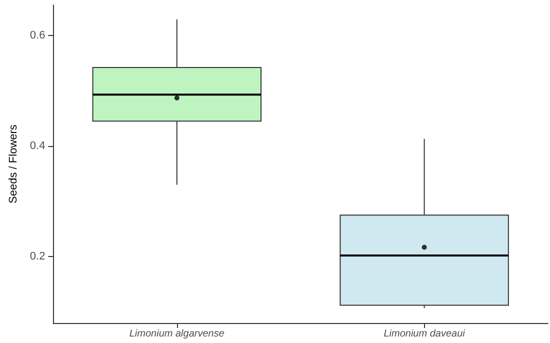  Describe the element at coordinates (38, 146) in the screenshot. I see `y-tick-label: 0.4` at that location.